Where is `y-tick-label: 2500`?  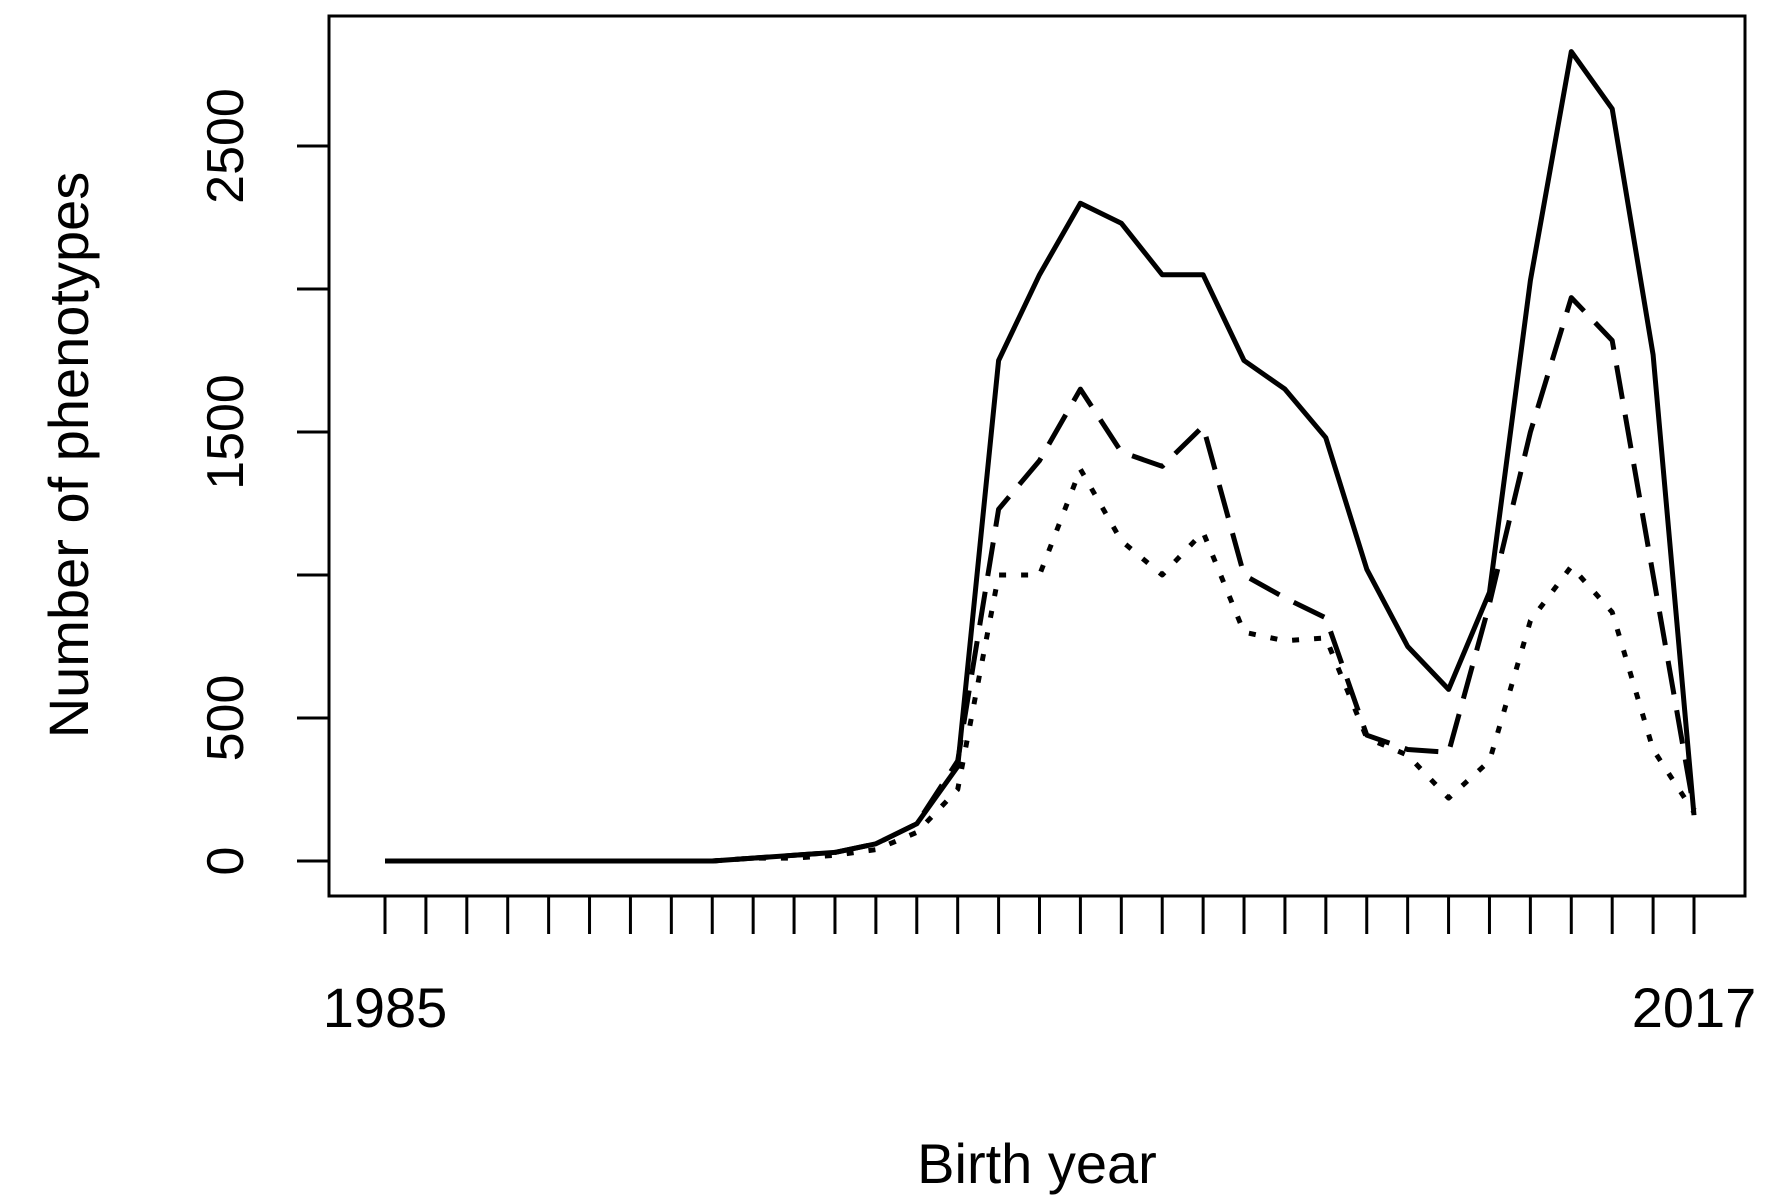 y-tick-label: 2500 is located at coordinates (226, 146).